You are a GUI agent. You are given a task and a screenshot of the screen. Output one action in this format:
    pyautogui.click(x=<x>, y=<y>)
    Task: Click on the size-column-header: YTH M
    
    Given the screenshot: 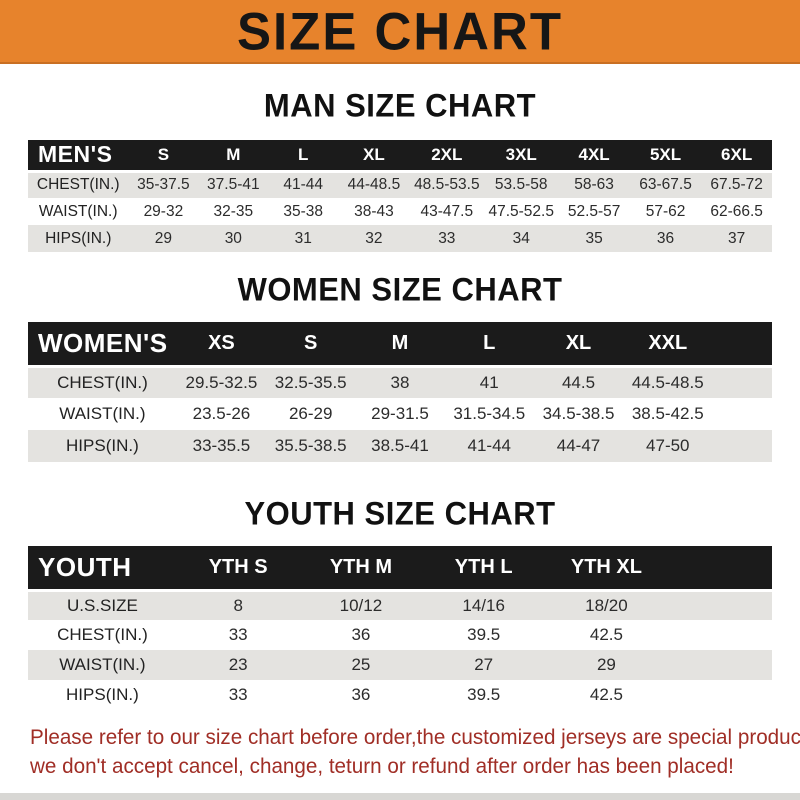 What is the action you would take?
    pyautogui.click(x=361, y=566)
    